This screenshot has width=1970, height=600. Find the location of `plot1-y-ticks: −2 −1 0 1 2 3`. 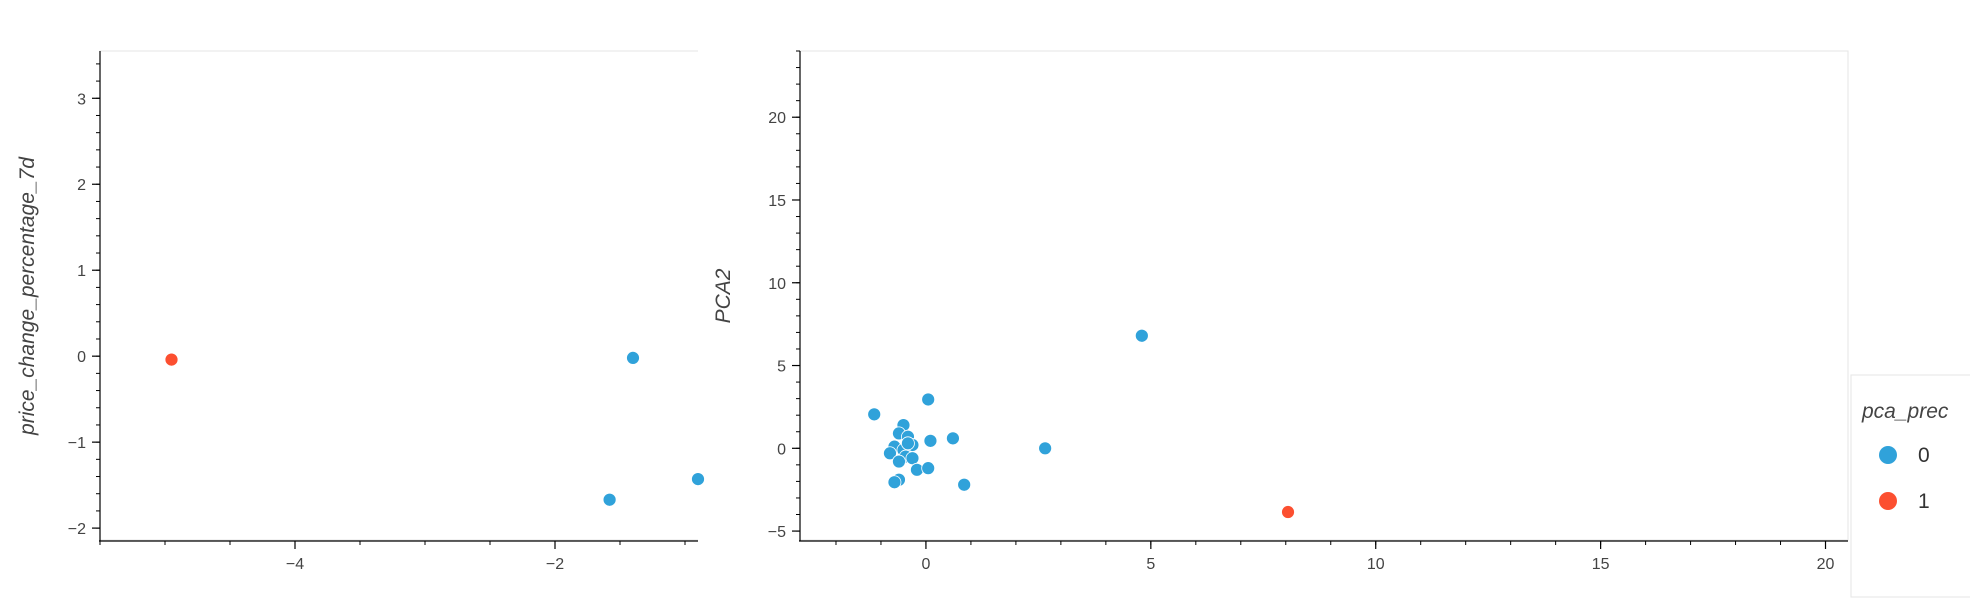

plot1-y-ticks: −2 −1 0 1 2 3 is located at coordinates (84, 300).